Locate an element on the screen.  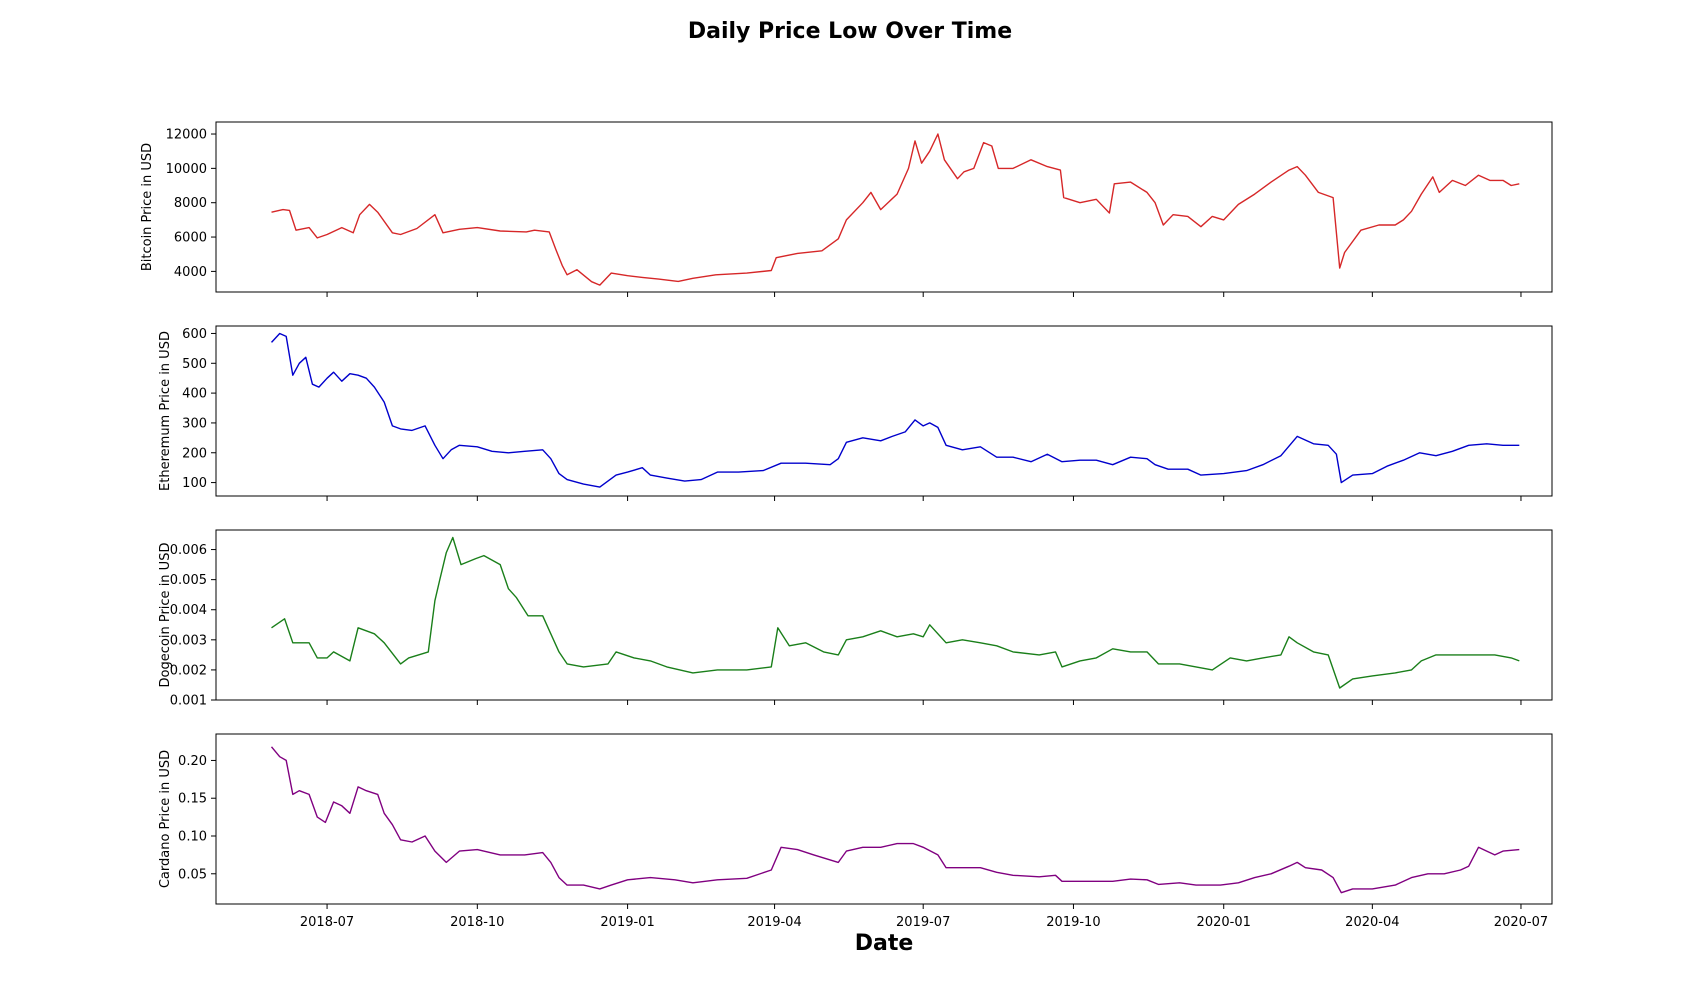
etheremum-y-axis-label: Etheremum Price in USD is located at coordinates (165, 411).